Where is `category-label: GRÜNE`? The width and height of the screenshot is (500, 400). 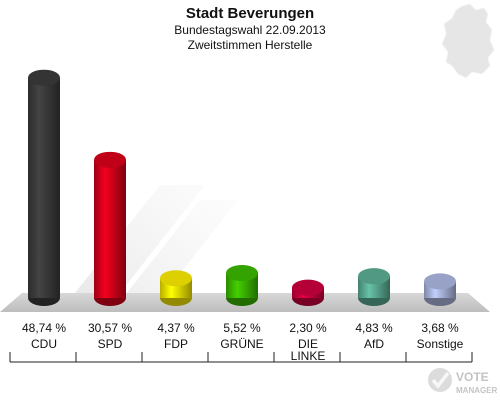
category-label: GRÜNE is located at coordinates (241, 344).